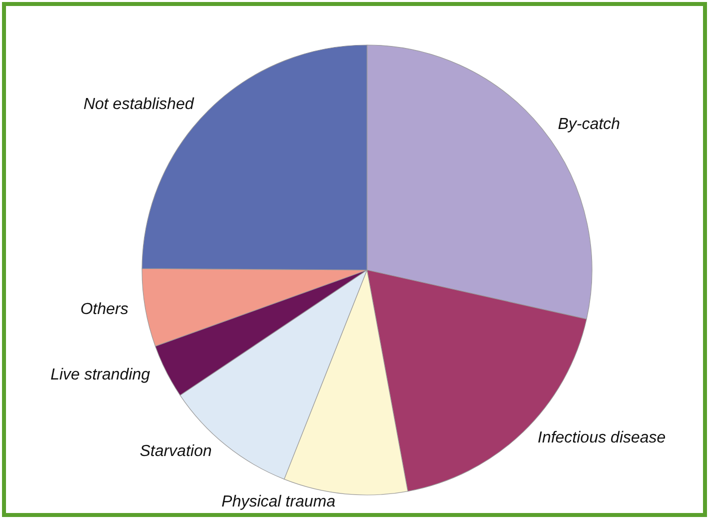 Image resolution: width=715 pixels, height=525 pixels. What do you see at coordinates (176, 451) in the screenshot?
I see `slice-label: Starvation` at bounding box center [176, 451].